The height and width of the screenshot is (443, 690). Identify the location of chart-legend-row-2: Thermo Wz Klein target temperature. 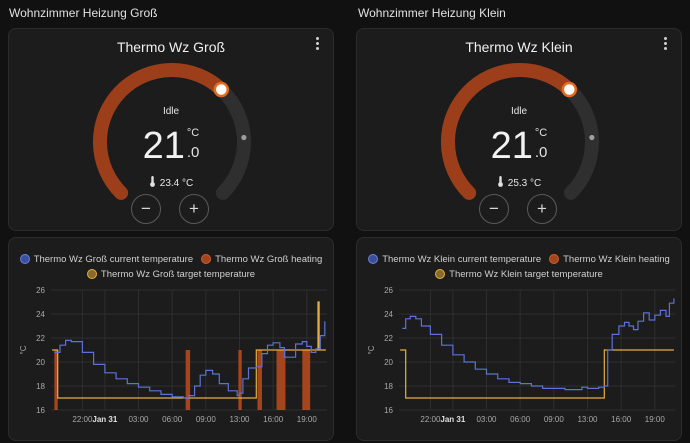
(519, 274).